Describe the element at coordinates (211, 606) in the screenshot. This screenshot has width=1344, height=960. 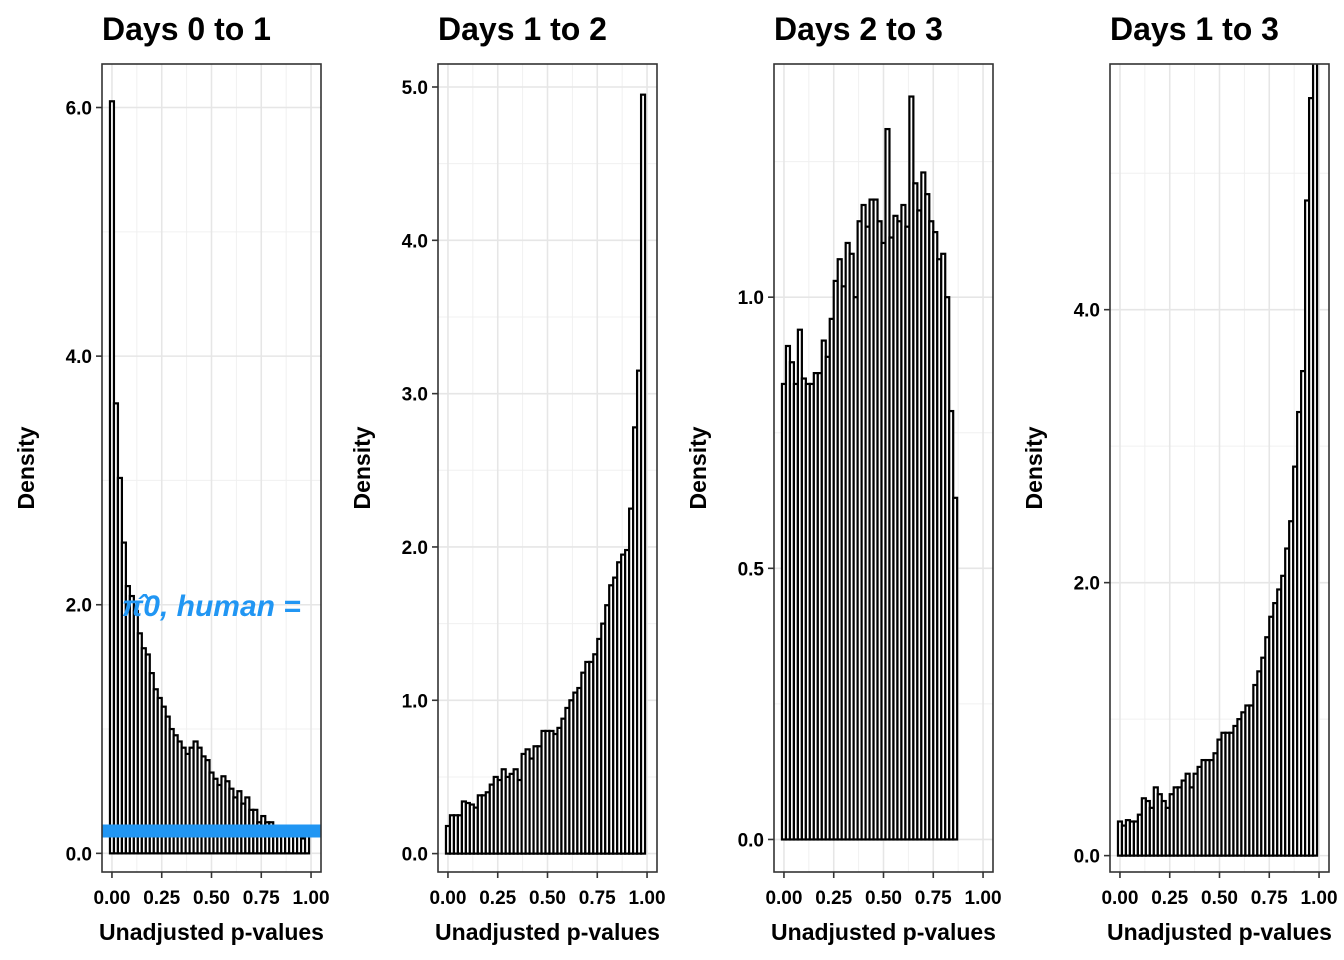
I see `pi0-annotation: π̂0, human =` at that location.